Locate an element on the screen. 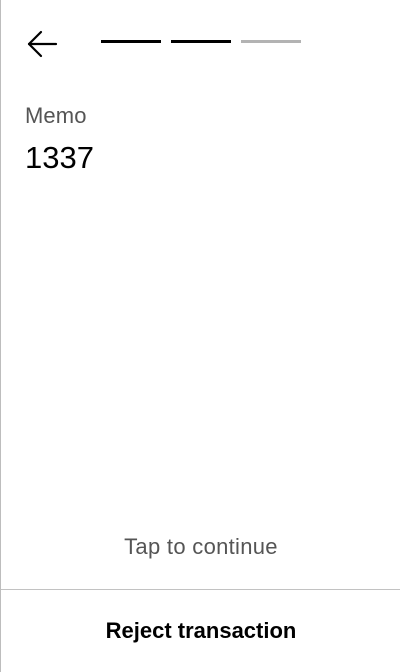 The height and width of the screenshot is (672, 400). tap-to-continue-prompt: Tap to continue is located at coordinates (200, 547).